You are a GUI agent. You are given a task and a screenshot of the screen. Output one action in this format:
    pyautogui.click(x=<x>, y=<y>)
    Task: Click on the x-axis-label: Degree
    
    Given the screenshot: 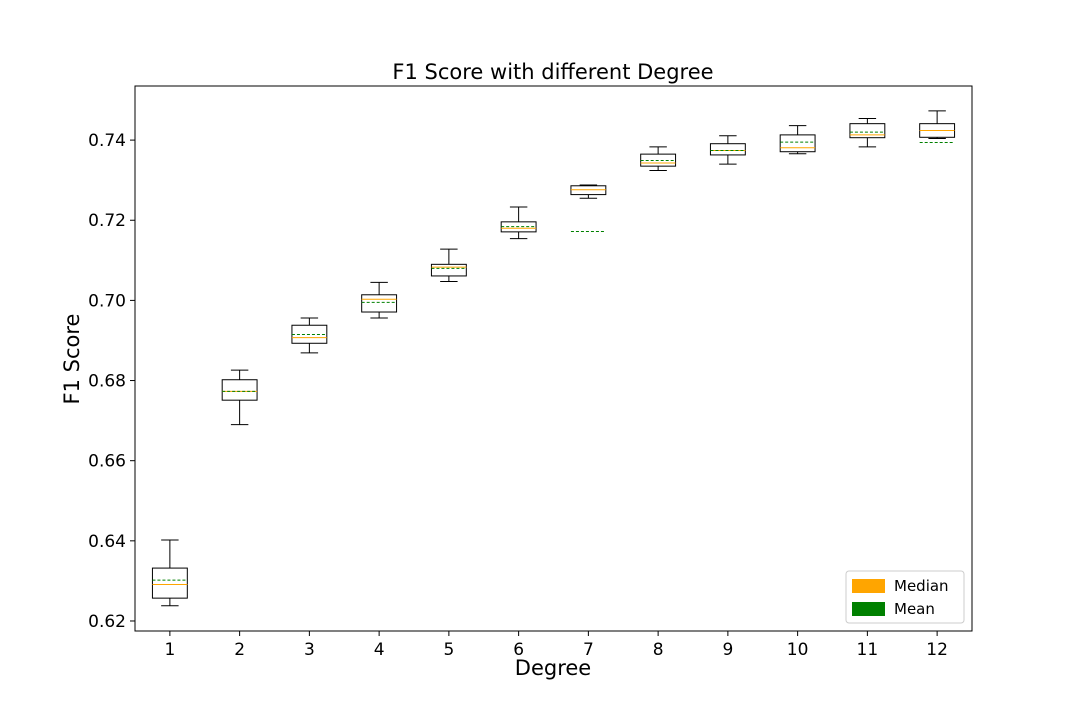 What is the action you would take?
    pyautogui.click(x=553, y=668)
    